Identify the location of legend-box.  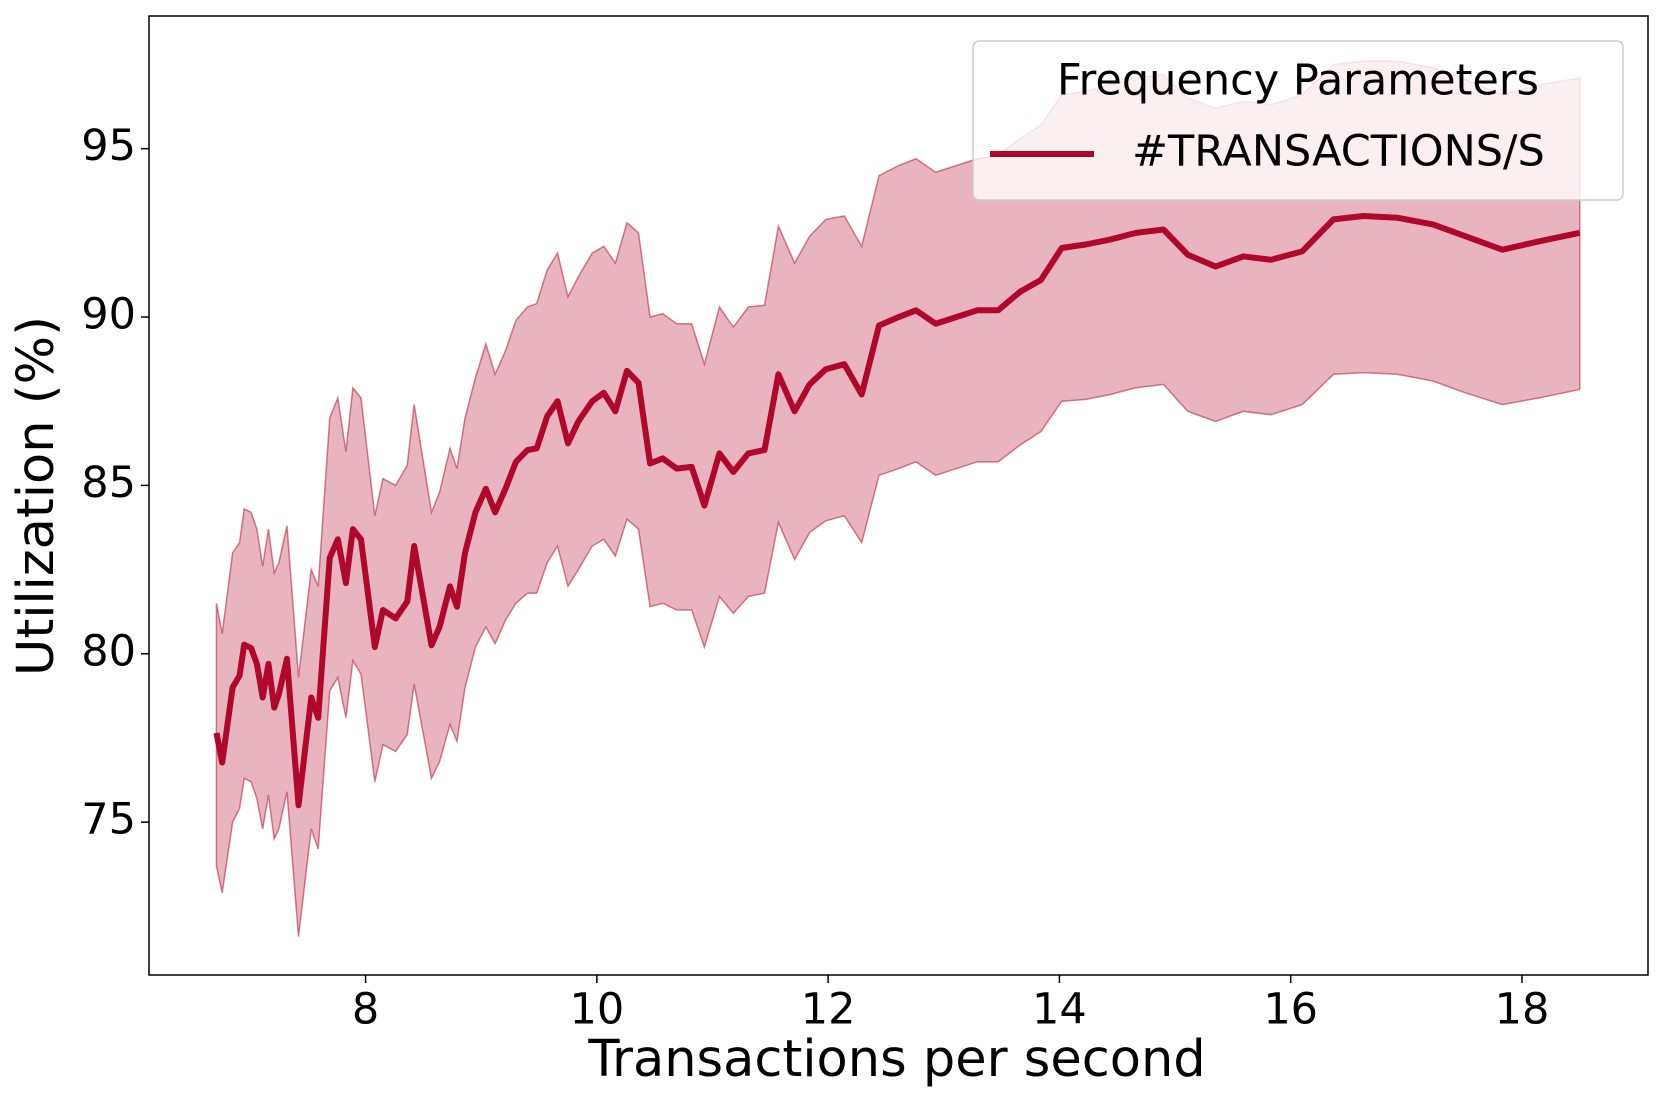
(1298, 120).